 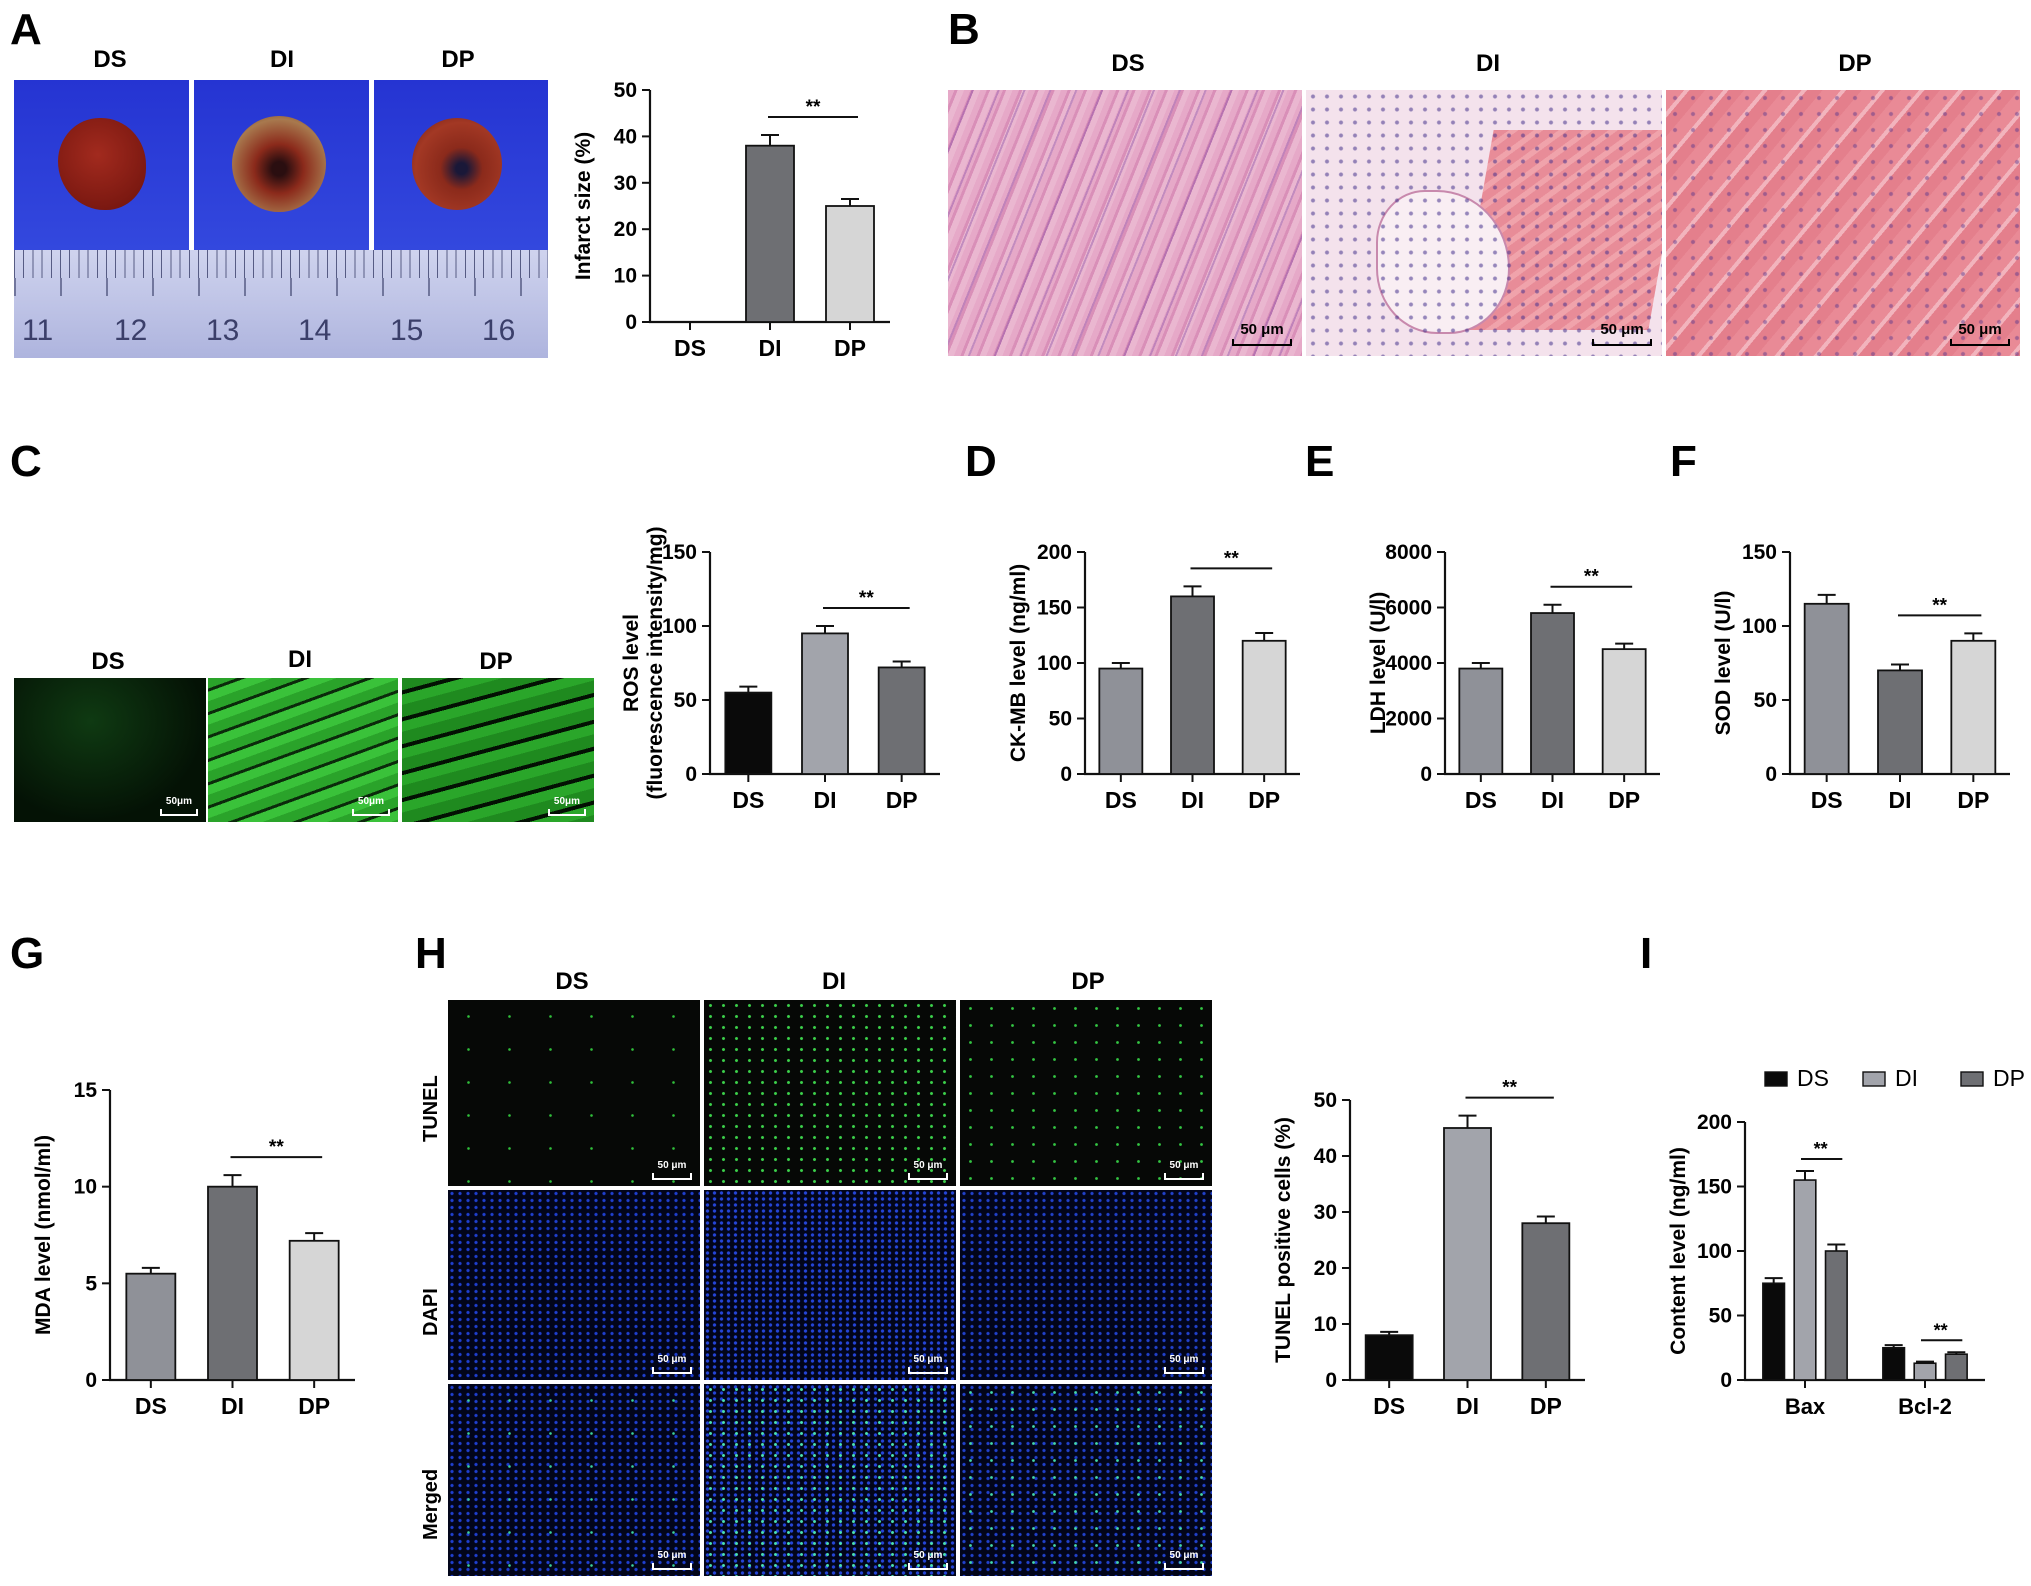 What do you see at coordinates (496, 661) in the screenshot?
I see `panel-c-label-dp: DP` at bounding box center [496, 661].